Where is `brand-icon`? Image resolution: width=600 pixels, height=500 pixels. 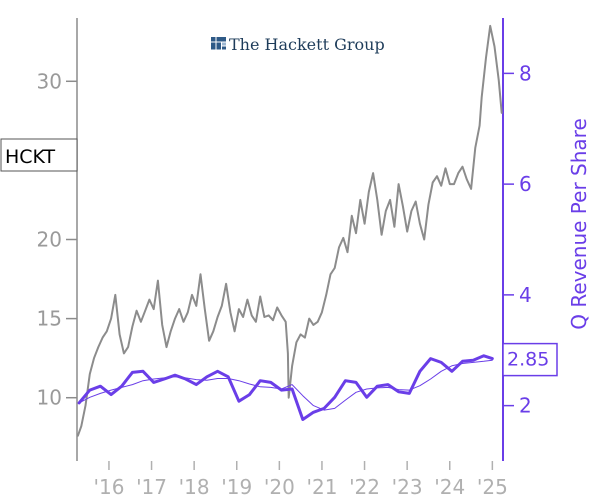 brand-icon is located at coordinates (218, 43).